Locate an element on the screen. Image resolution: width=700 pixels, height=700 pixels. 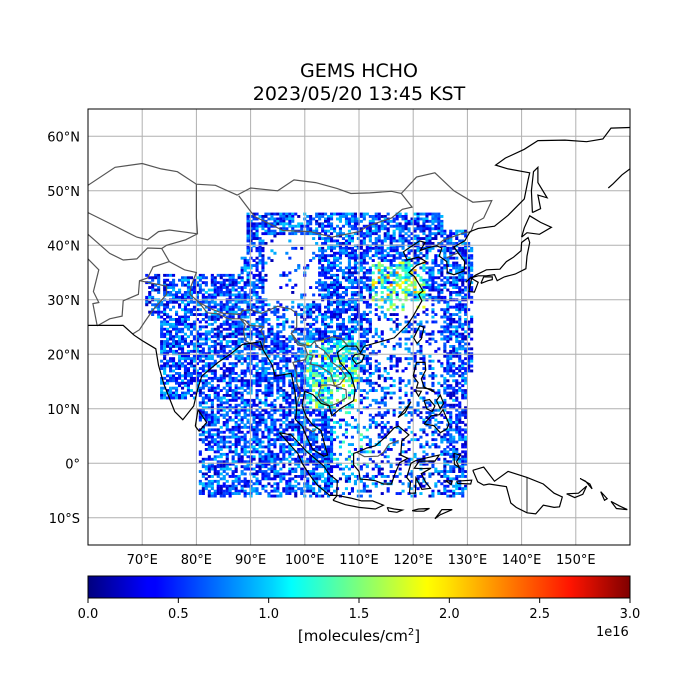
lat-tick-label: 20°N is located at coordinates (63, 355).